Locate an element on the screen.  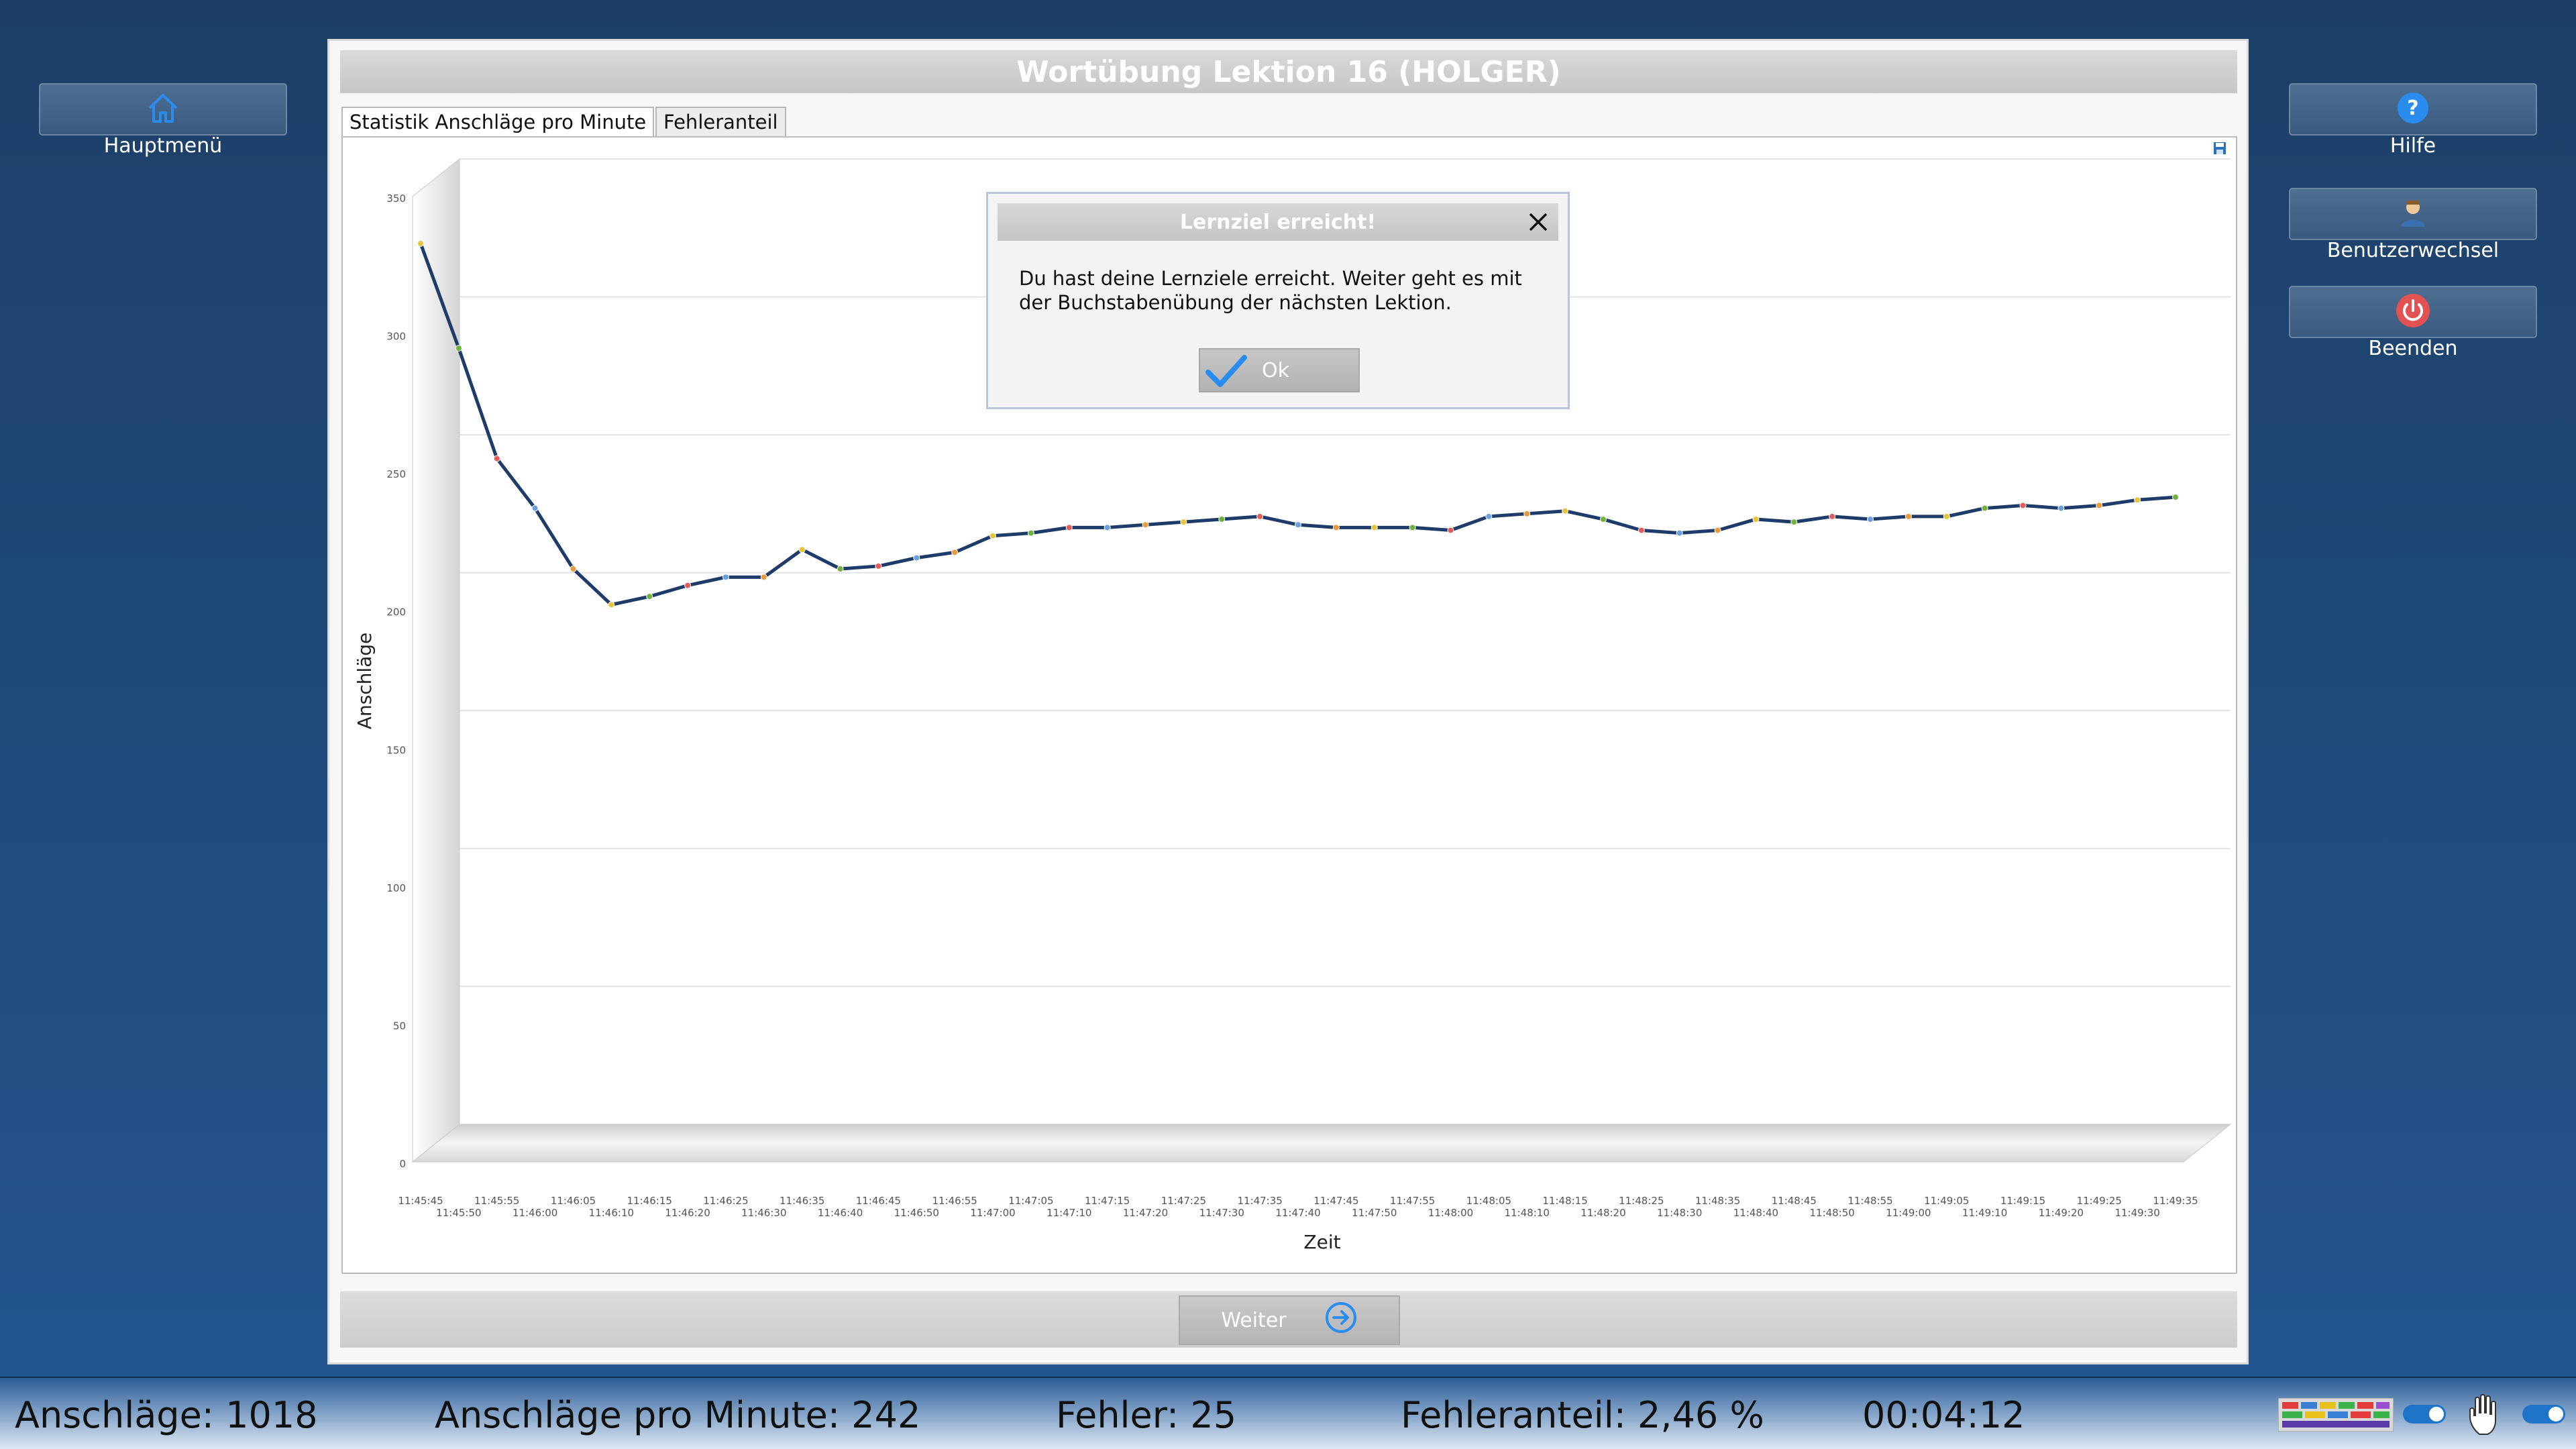
weiter-label: Weiter is located at coordinates (1254, 1320).